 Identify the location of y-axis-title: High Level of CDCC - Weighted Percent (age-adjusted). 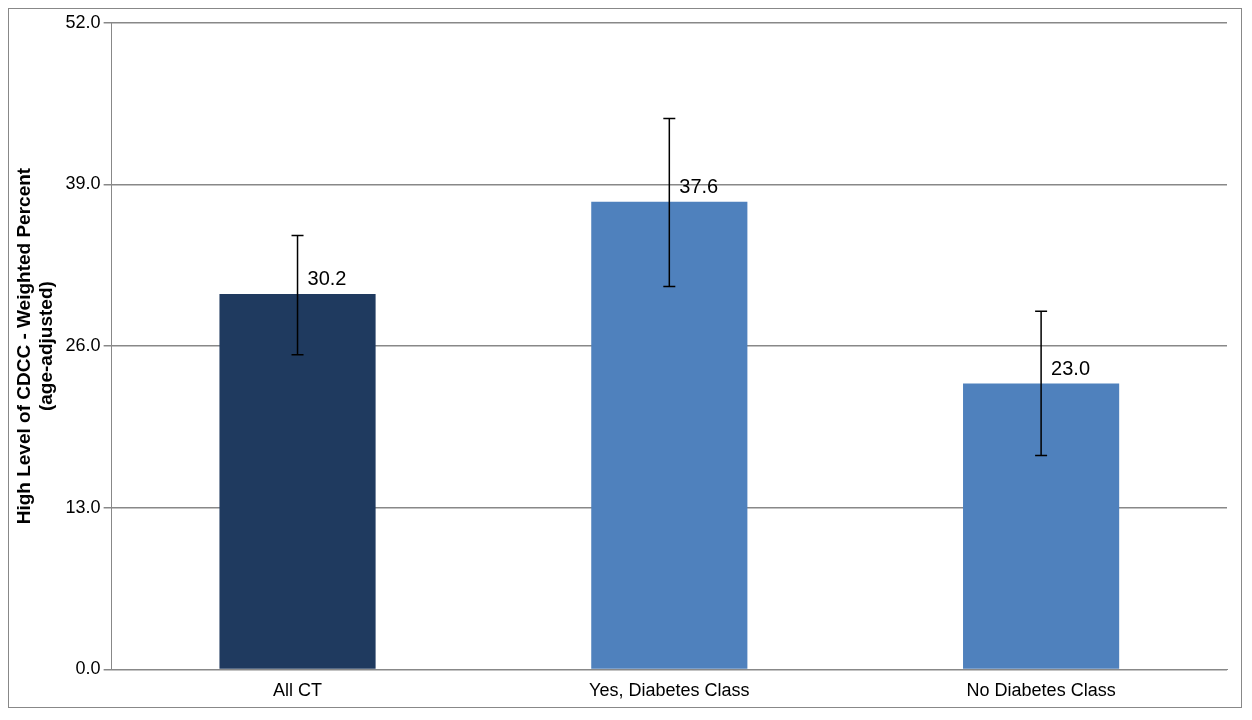
(34, 346).